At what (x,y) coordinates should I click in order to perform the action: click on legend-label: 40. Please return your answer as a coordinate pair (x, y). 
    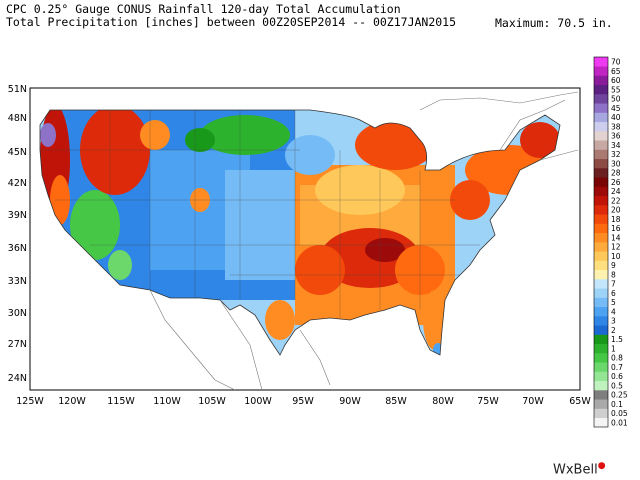
    Looking at the image, I should click on (616, 117).